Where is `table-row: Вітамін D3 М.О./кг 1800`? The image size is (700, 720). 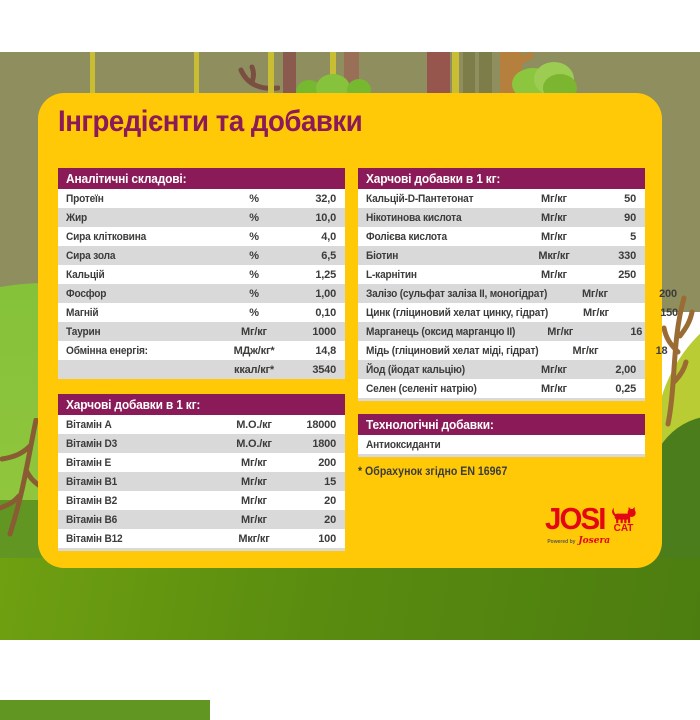 table-row: Вітамін D3 М.О./кг 1800 is located at coordinates (201, 443).